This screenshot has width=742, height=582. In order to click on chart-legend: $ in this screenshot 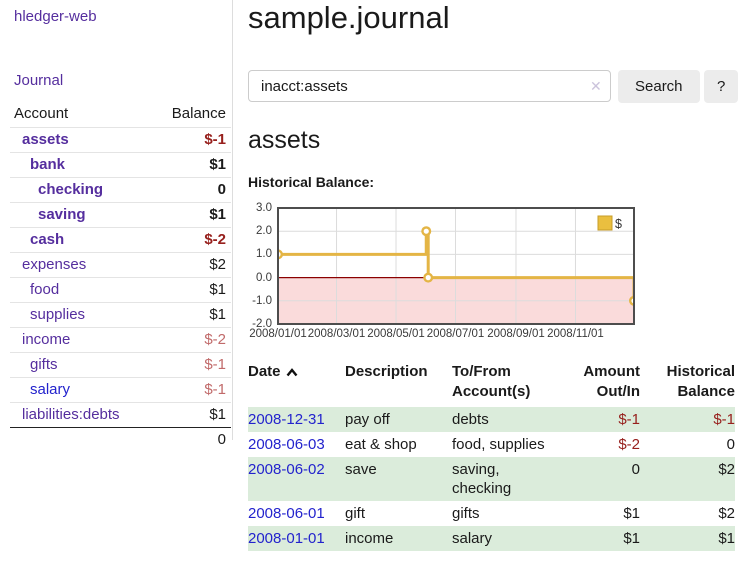, I will do `click(609, 223)`.